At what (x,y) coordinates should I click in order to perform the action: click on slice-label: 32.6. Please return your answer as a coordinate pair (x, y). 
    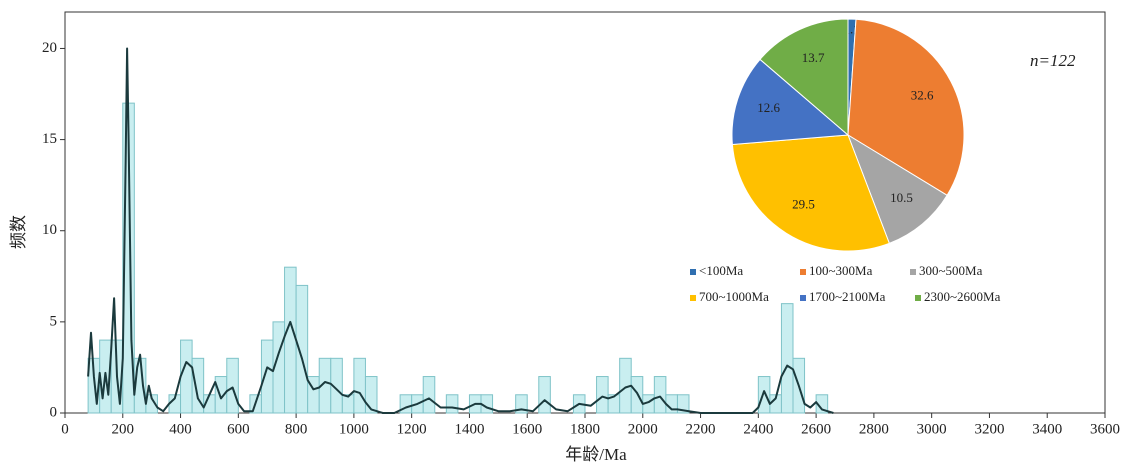
    Looking at the image, I should click on (922, 95).